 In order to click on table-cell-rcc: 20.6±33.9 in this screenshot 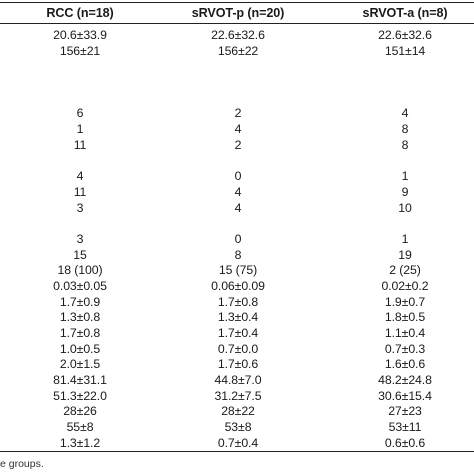, I will do `click(80, 35)`.